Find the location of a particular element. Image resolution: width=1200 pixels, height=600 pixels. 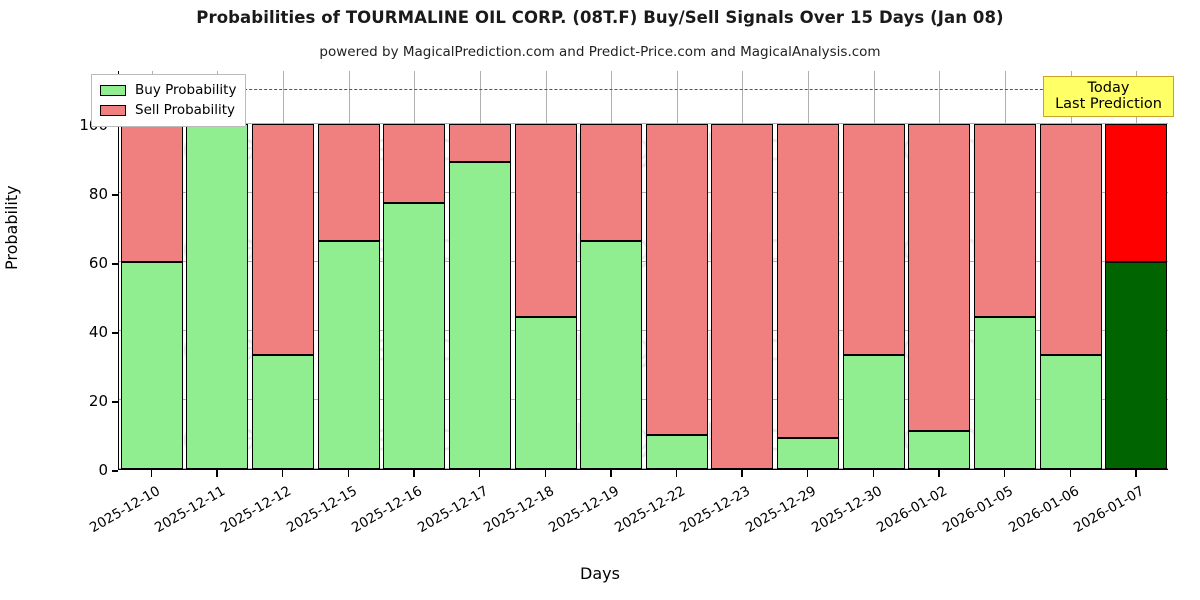

legend-item-buy: Buy Probability is located at coordinates (168, 90).